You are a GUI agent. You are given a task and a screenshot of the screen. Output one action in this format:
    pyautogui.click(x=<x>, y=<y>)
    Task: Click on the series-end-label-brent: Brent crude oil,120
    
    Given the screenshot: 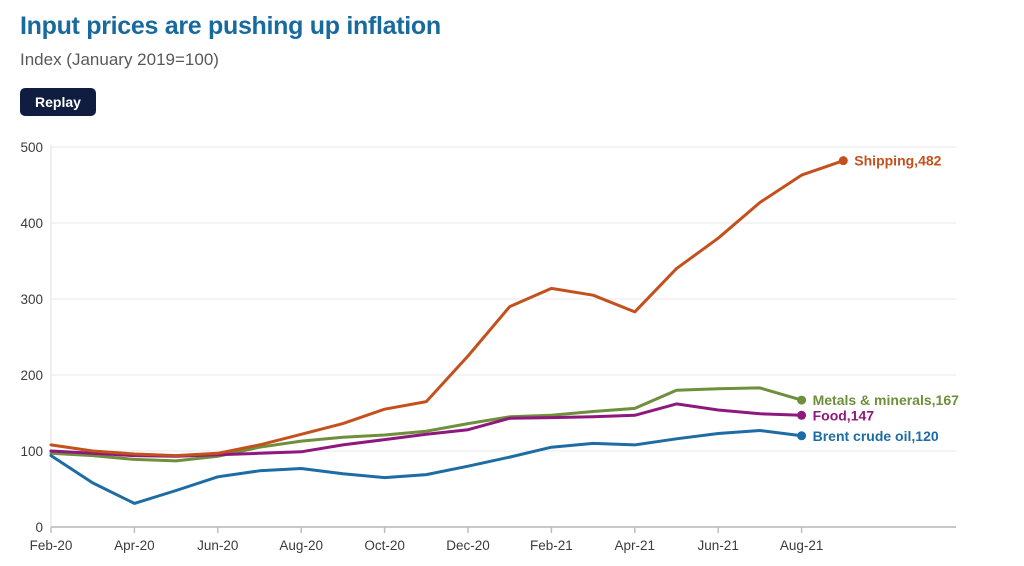 What is the action you would take?
    pyautogui.click(x=876, y=436)
    